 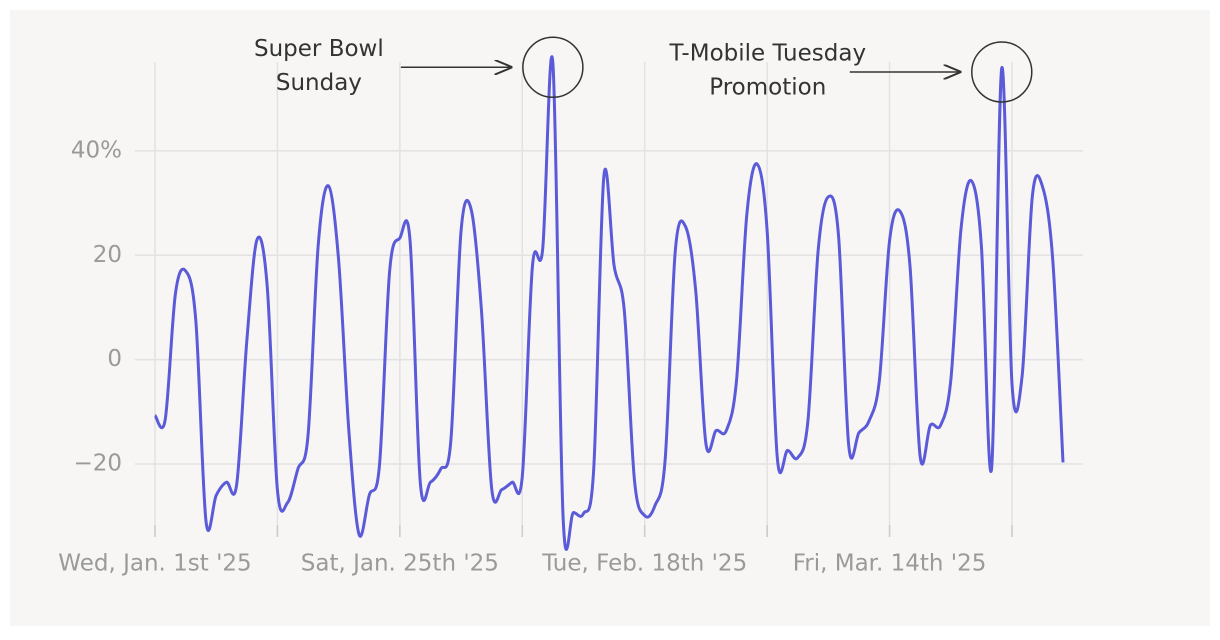 I want to click on x-tick-label: Sat, Jan. 25th '25, so click(x=400, y=564).